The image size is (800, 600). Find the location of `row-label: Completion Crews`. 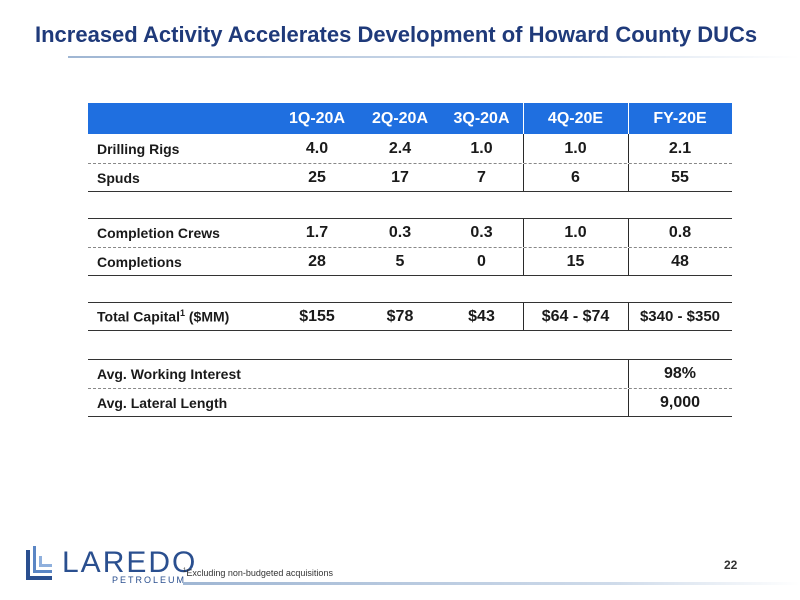

row-label: Completion Crews is located at coordinates (158, 233).